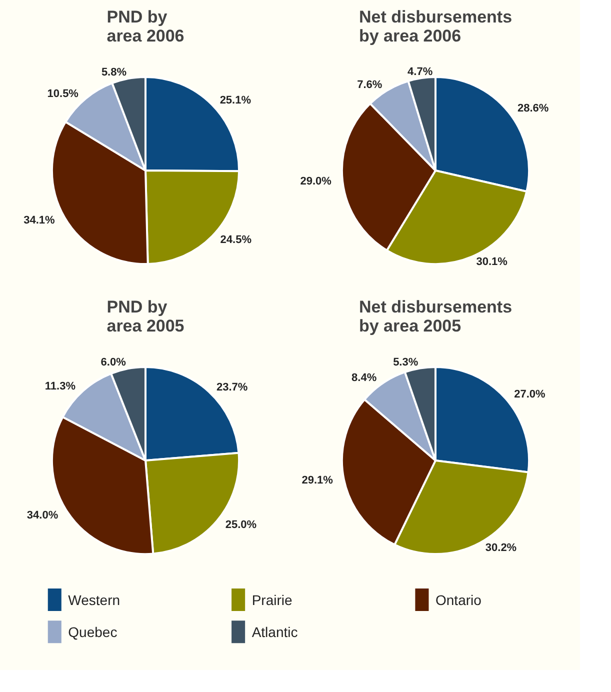 Image resolution: width=611 pixels, height=692 pixels. What do you see at coordinates (63, 94) in the screenshot?
I see `data-label: 10.5%` at bounding box center [63, 94].